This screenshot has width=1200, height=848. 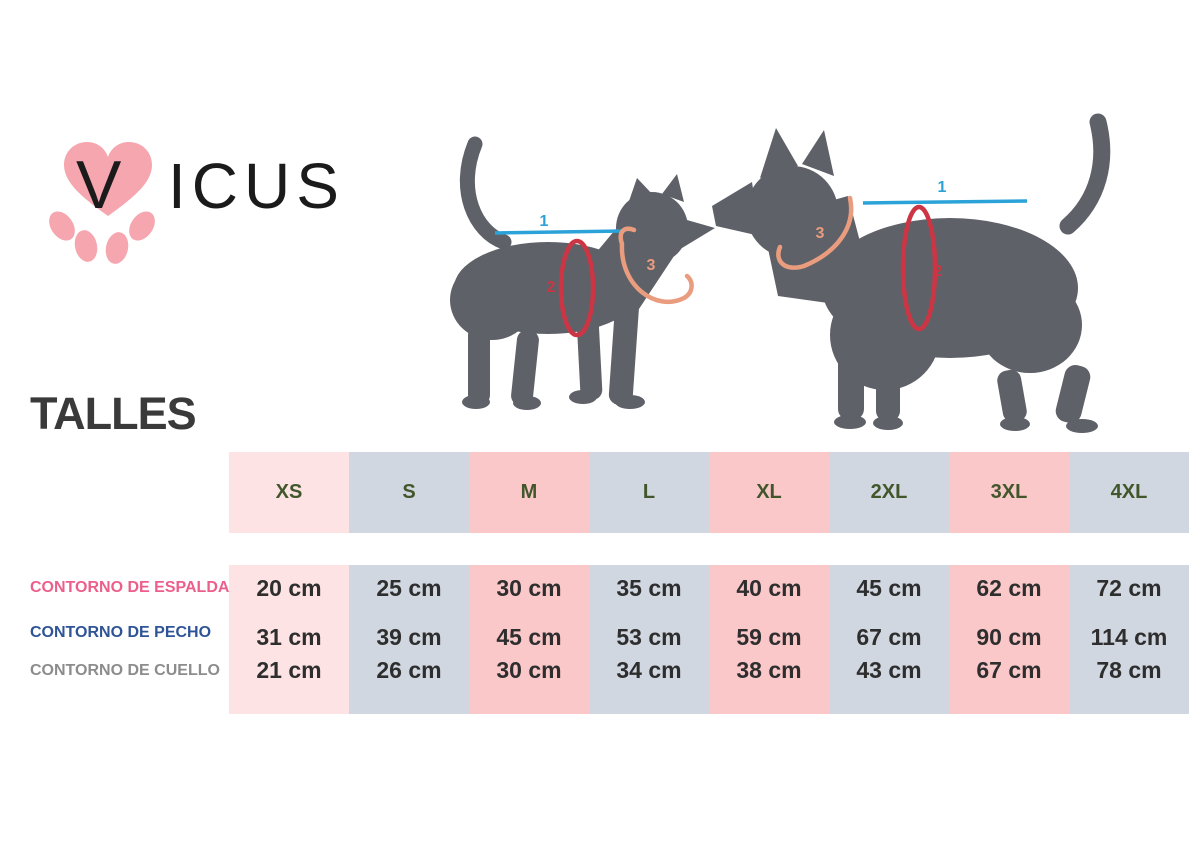 I want to click on cell-pecho-m: 45 cm, so click(x=529, y=637).